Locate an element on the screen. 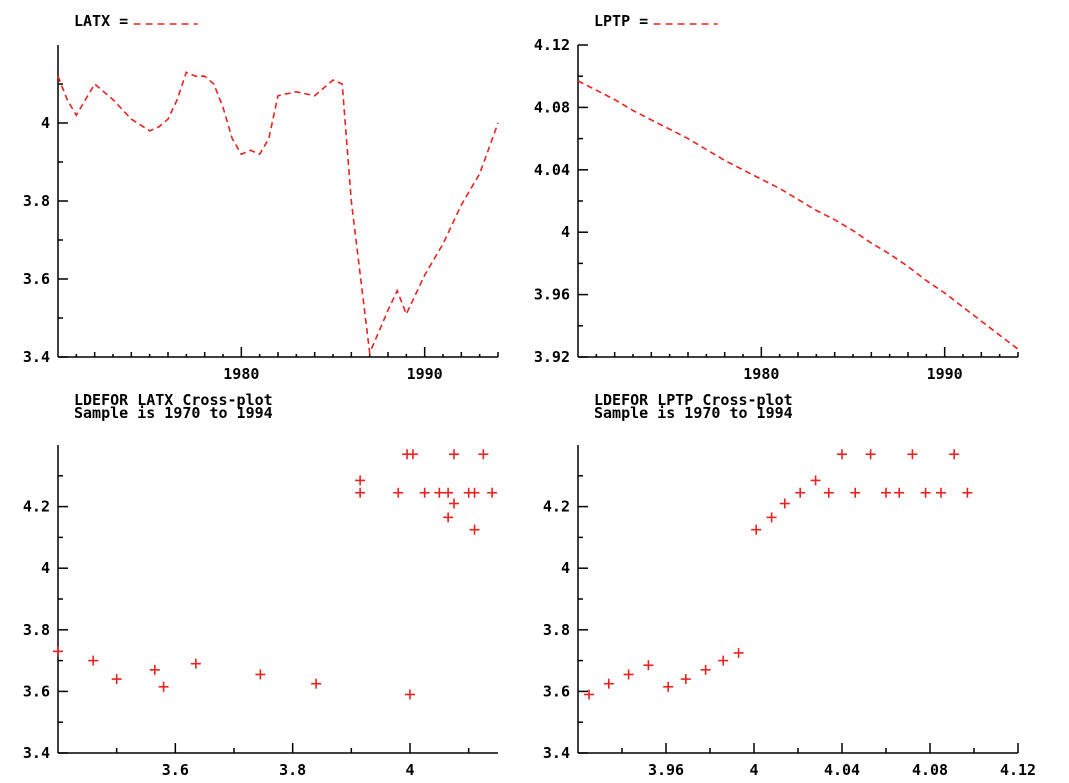 The width and height of the screenshot is (1069, 783). panel-title: LDEFOR LATX Cross-plot is located at coordinates (173, 400).